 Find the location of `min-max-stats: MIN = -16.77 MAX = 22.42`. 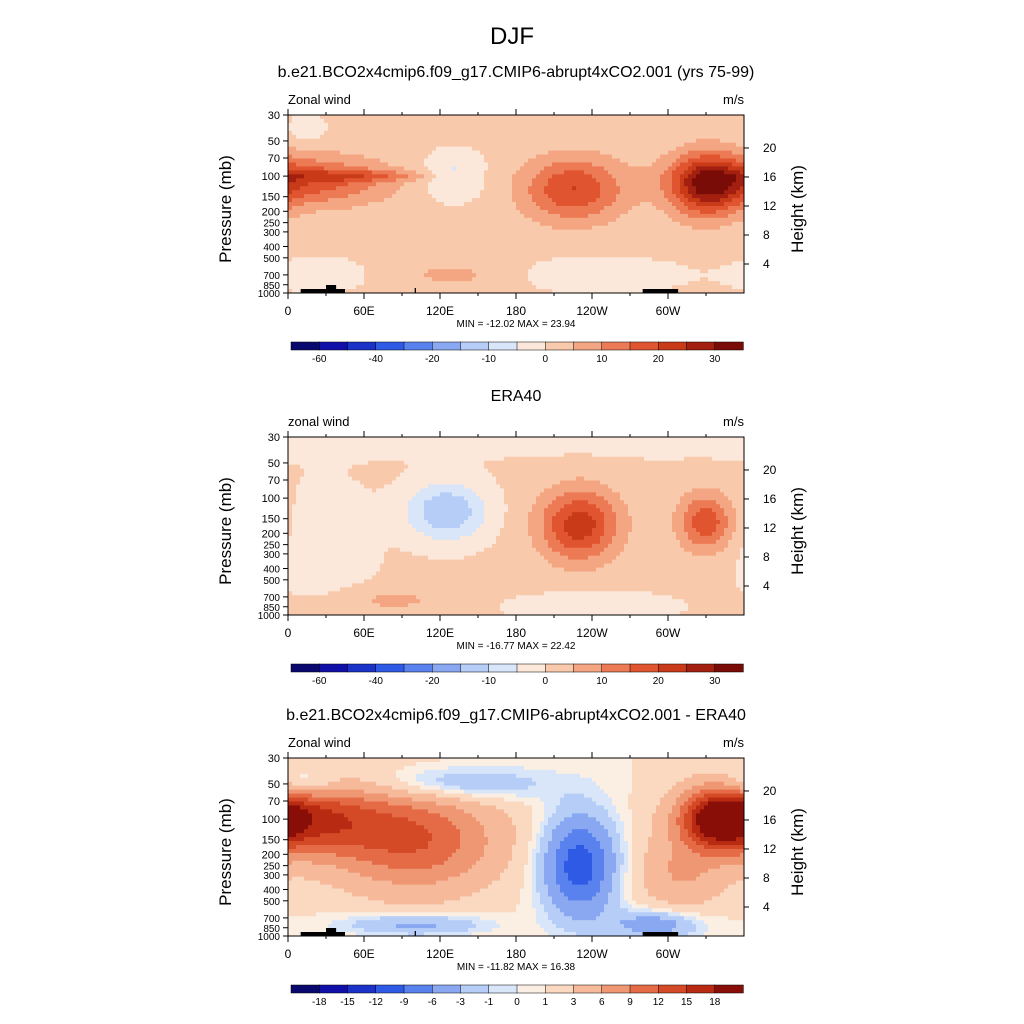

min-max-stats: MIN = -16.77 MAX = 22.42 is located at coordinates (516, 646).